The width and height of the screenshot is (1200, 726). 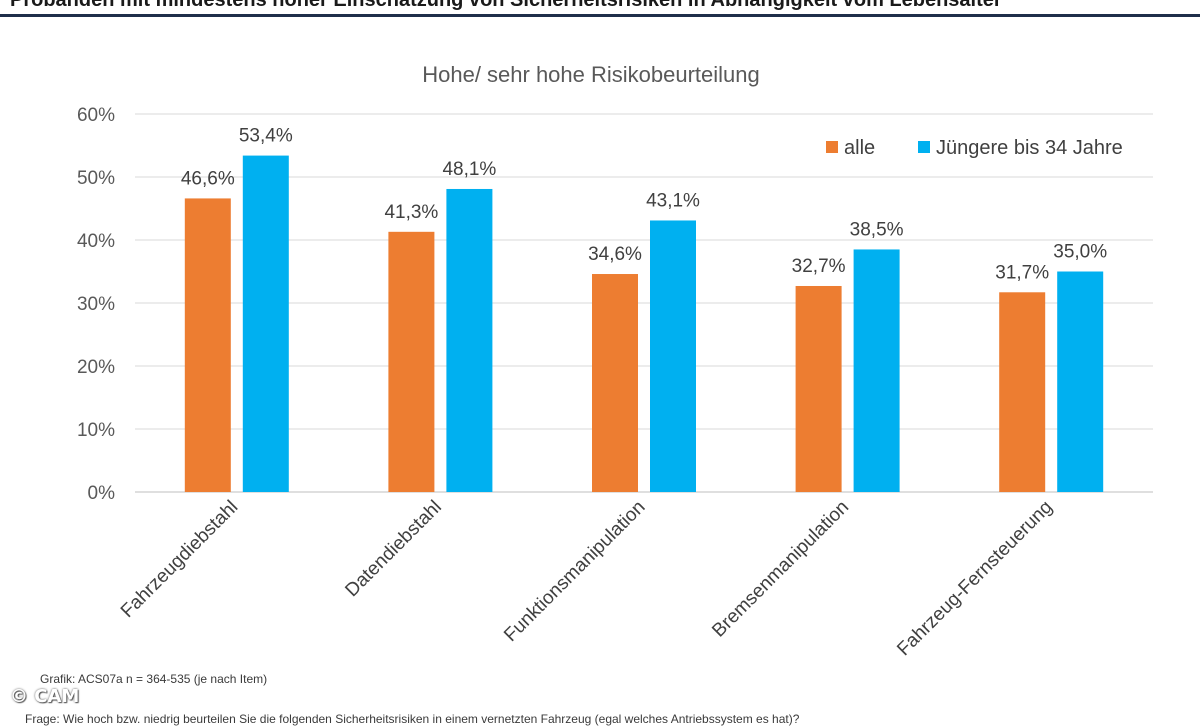 What do you see at coordinates (411, 212) in the screenshot?
I see `data-label: 41,3%` at bounding box center [411, 212].